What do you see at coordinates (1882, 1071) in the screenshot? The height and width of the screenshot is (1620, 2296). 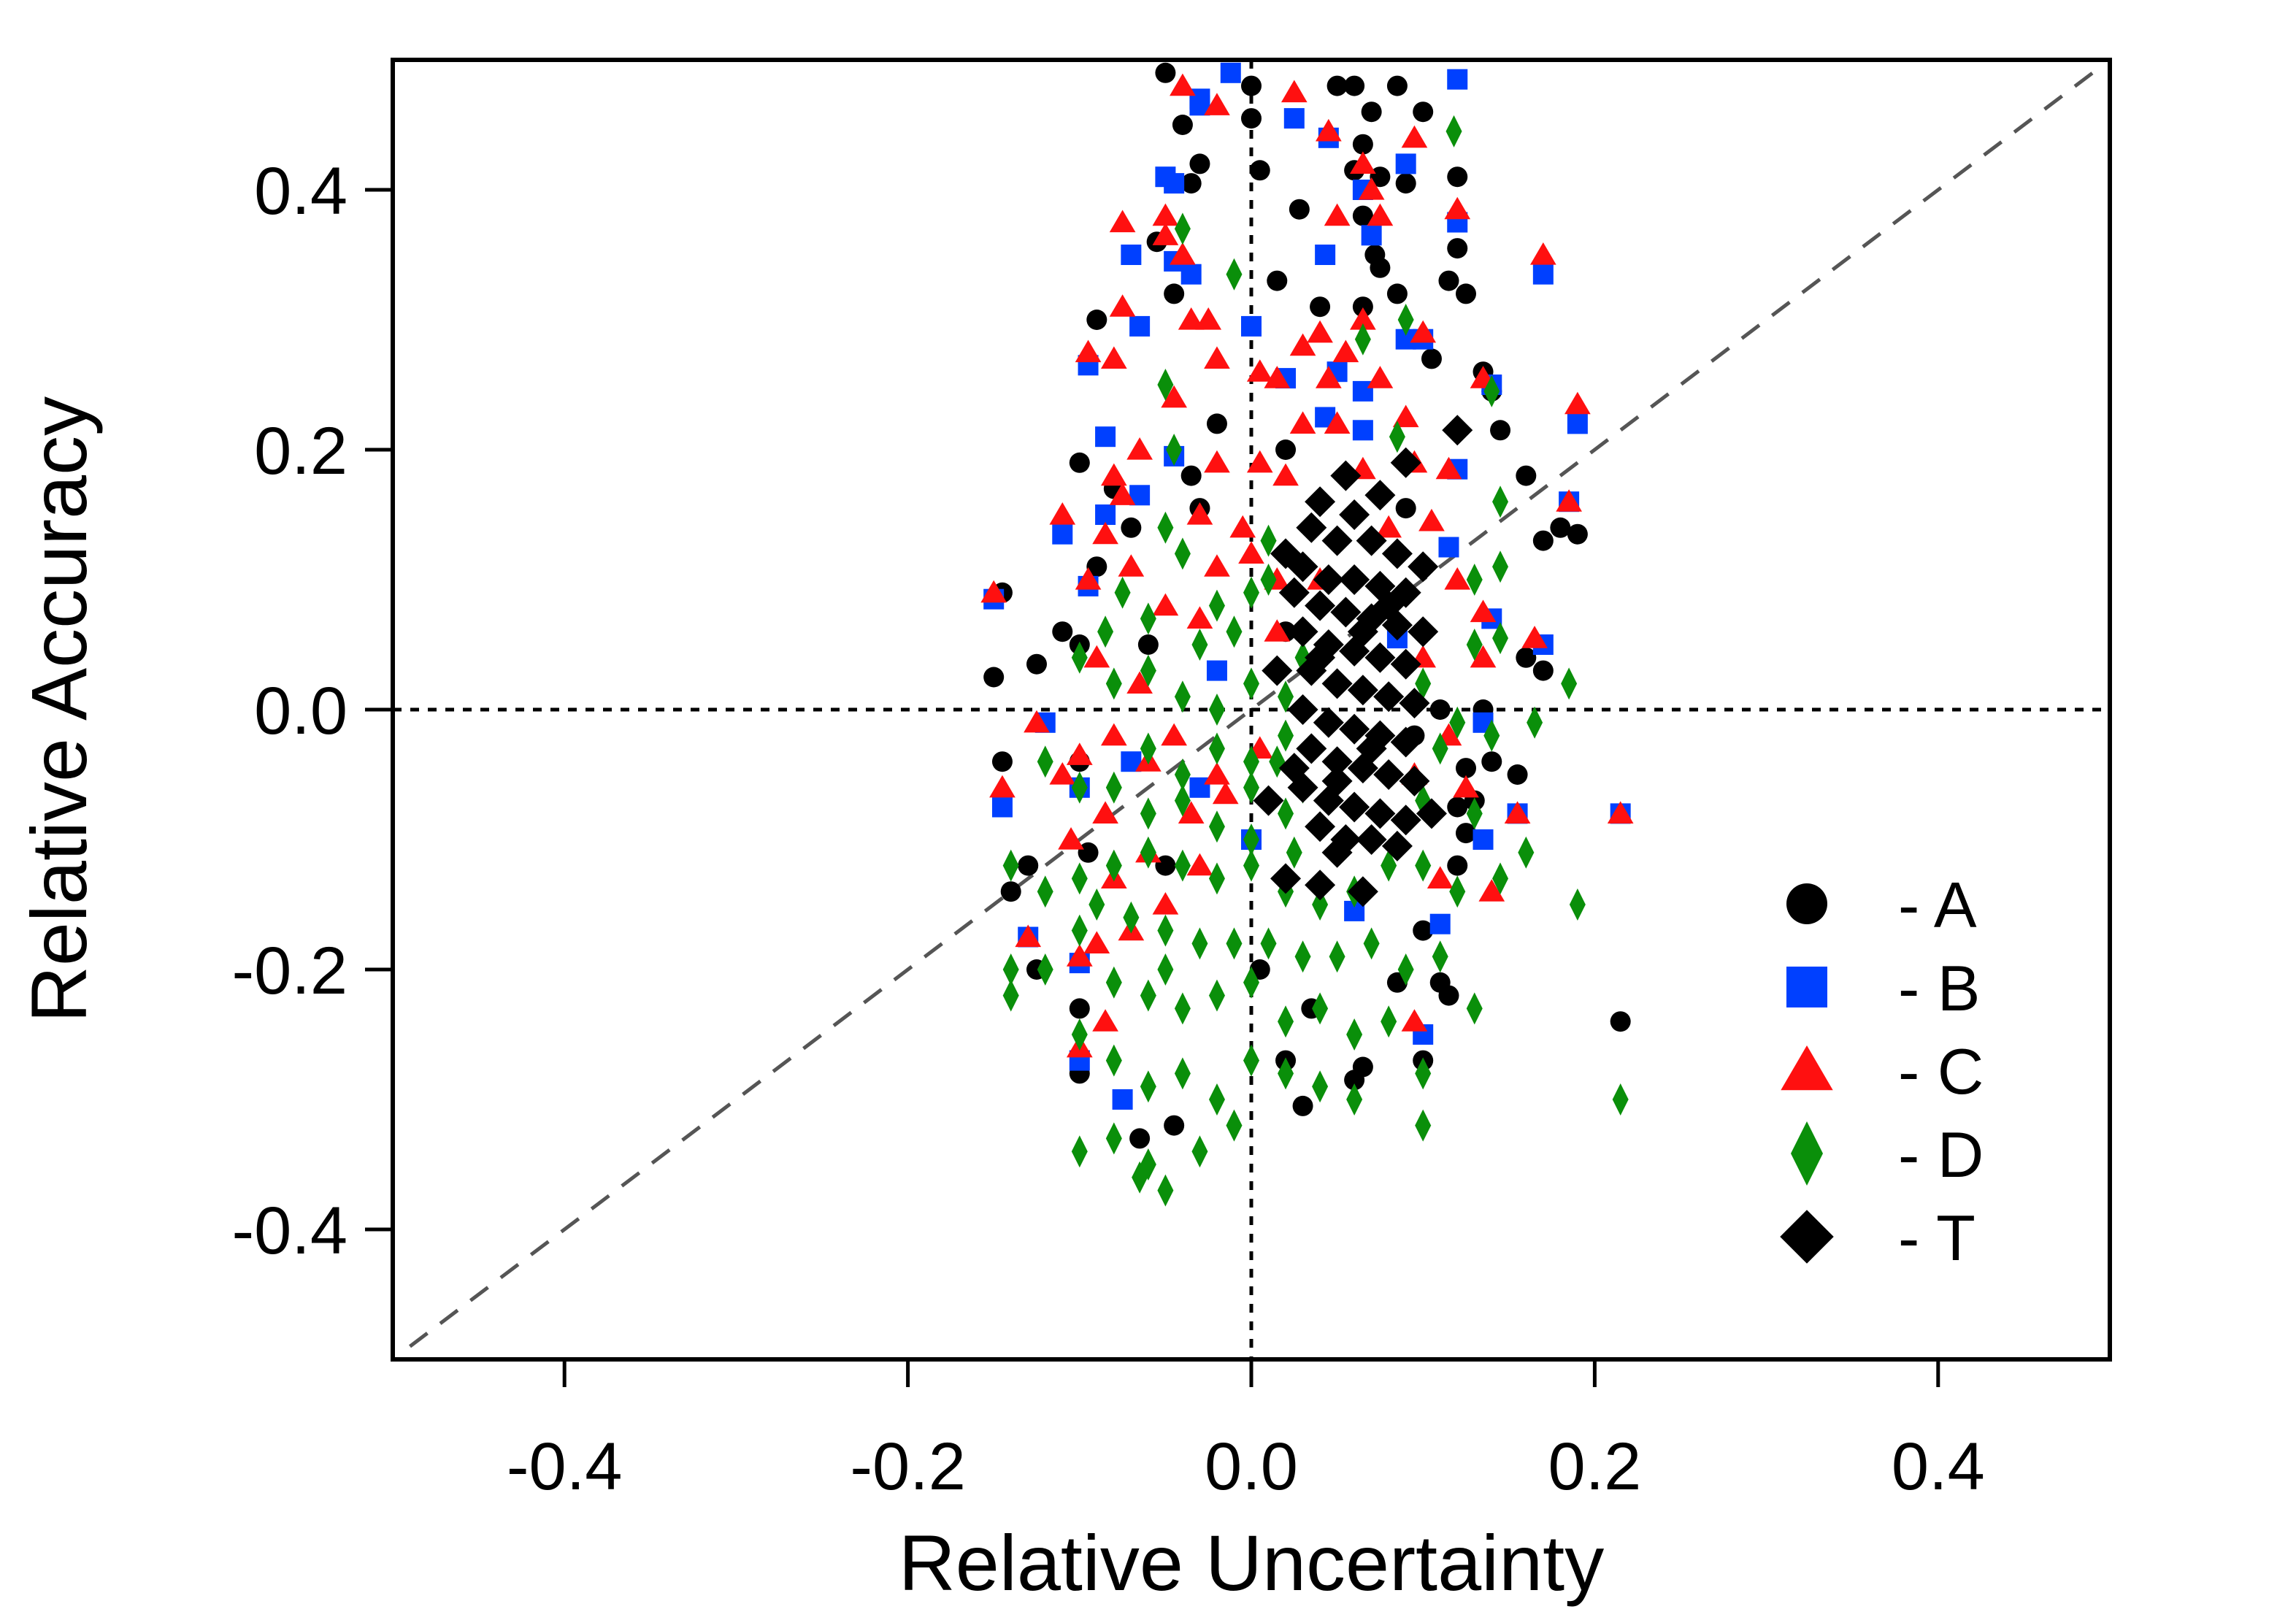 I see `legend-item: - C` at bounding box center [1882, 1071].